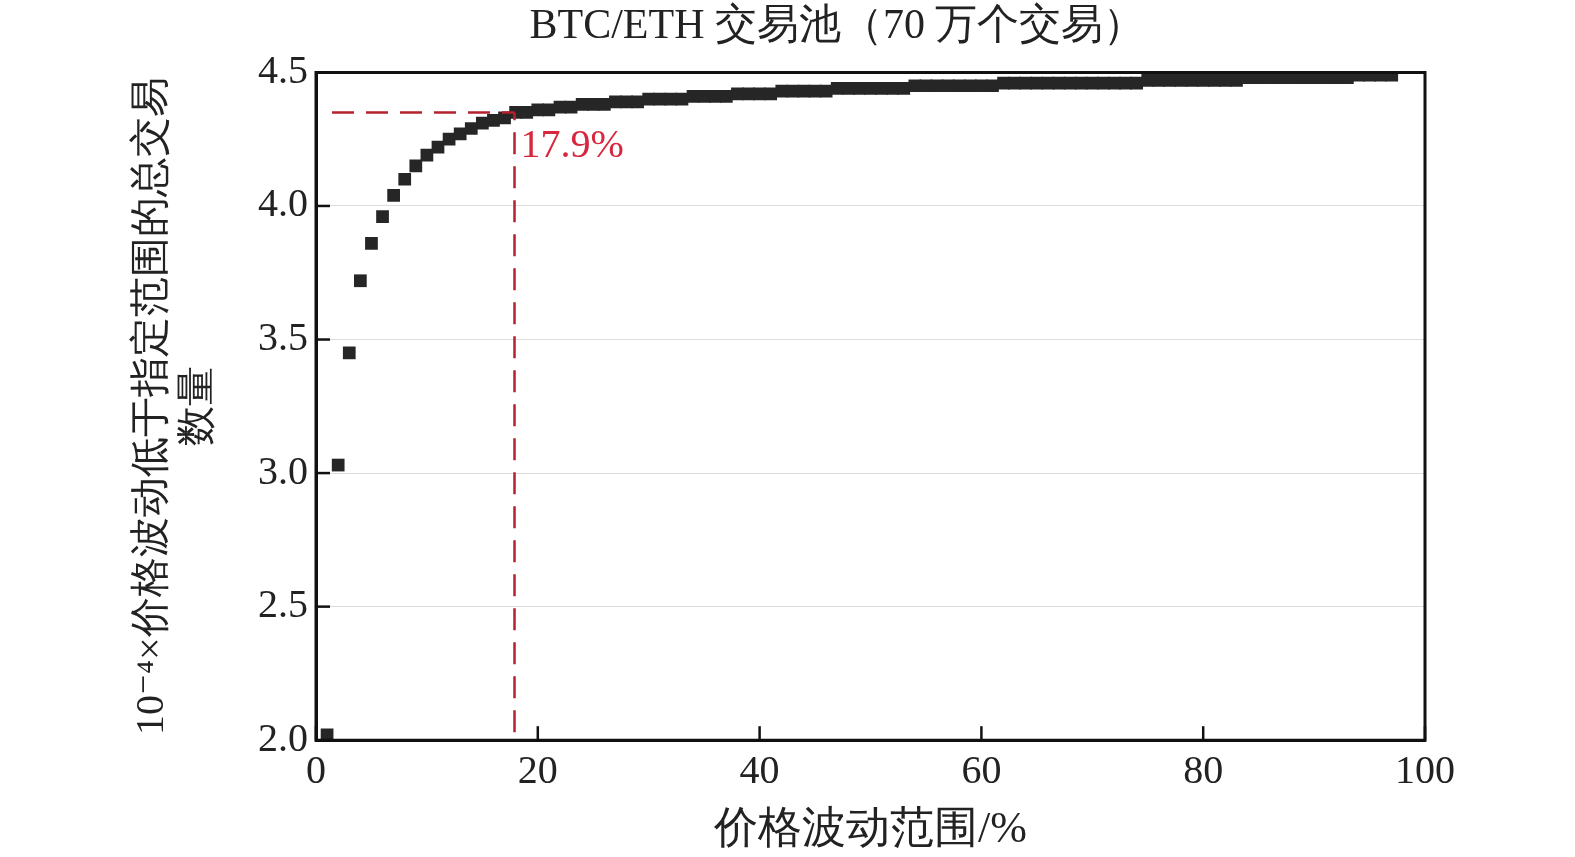 This screenshot has height=857, width=1575. What do you see at coordinates (837, 24) in the screenshot?
I see `chart-title: BTC/ETH 交易池（70 万个交易）` at bounding box center [837, 24].